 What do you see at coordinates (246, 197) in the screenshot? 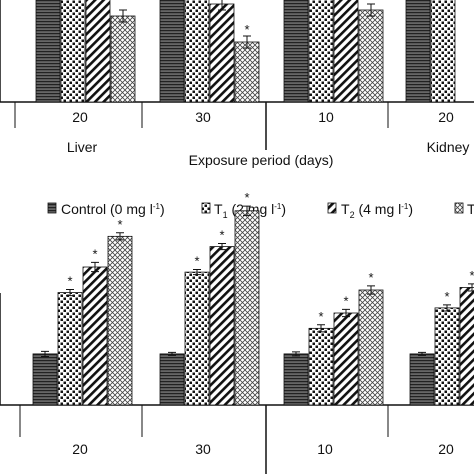
I see `significance-mark-t3-2: *` at bounding box center [246, 197].